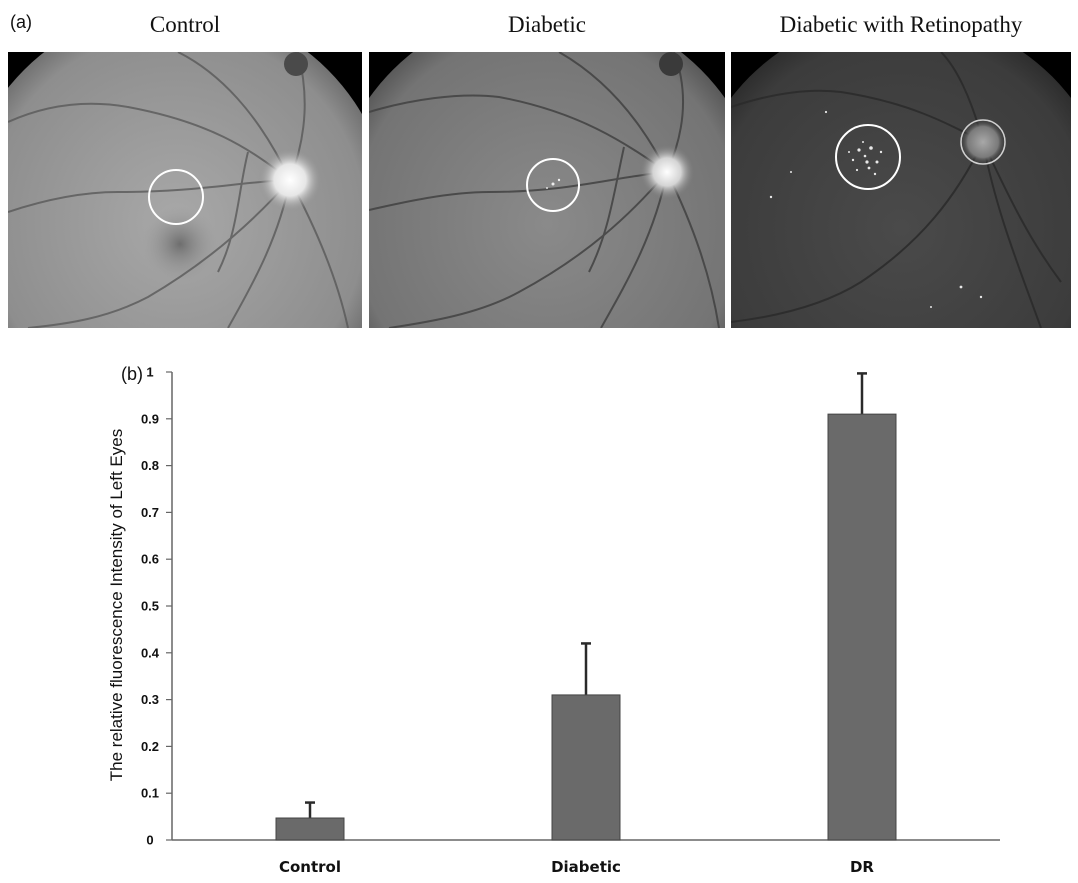 This screenshot has width=1078, height=883. What do you see at coordinates (901, 190) in the screenshot?
I see `retinopathy-fundus-image` at bounding box center [901, 190].